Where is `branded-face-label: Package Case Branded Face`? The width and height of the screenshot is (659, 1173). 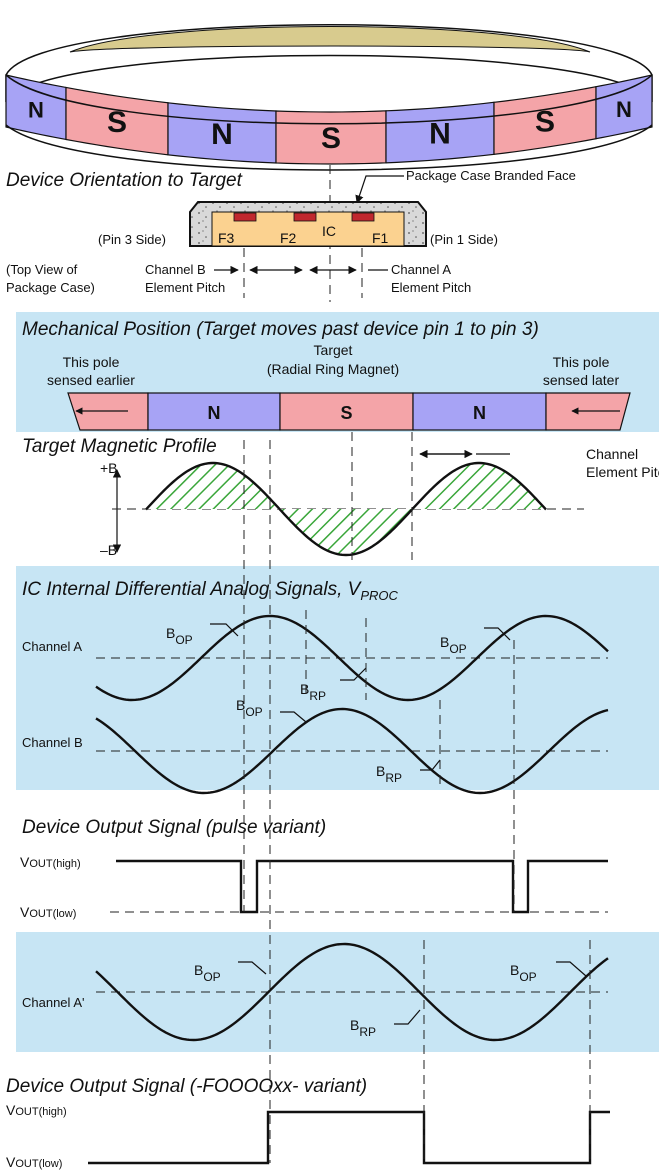 branded-face-label: Package Case Branded Face is located at coordinates (491, 175).